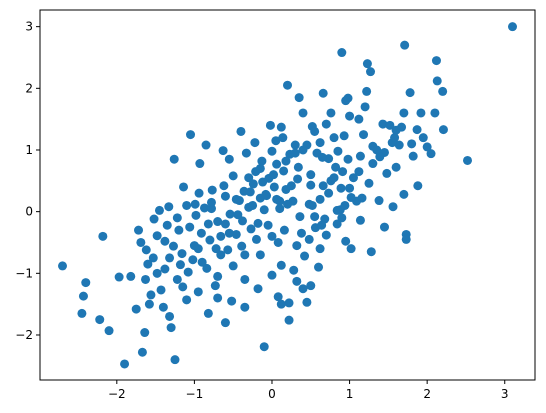  What do you see at coordinates (427, 394) in the screenshot?
I see `x-tick-label: 2` at bounding box center [427, 394].